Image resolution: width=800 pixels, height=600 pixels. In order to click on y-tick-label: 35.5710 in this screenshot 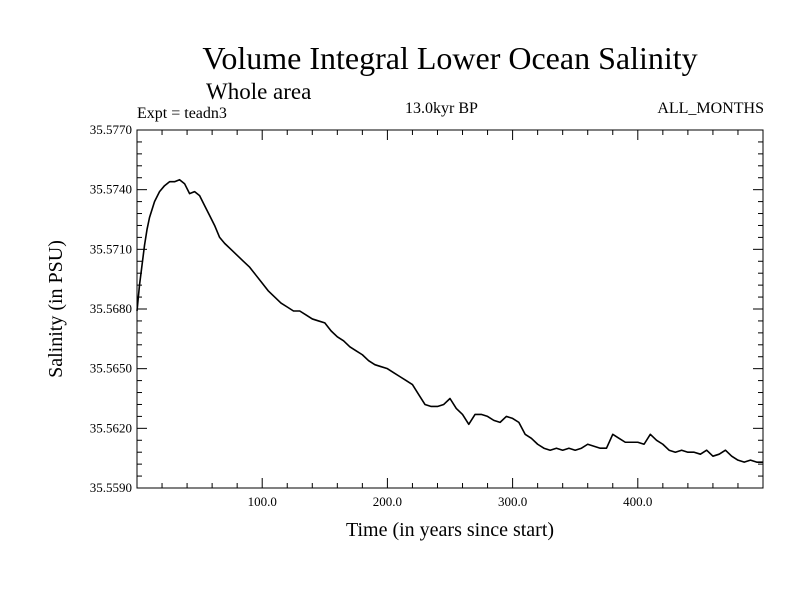, I will do `click(111, 248)`.